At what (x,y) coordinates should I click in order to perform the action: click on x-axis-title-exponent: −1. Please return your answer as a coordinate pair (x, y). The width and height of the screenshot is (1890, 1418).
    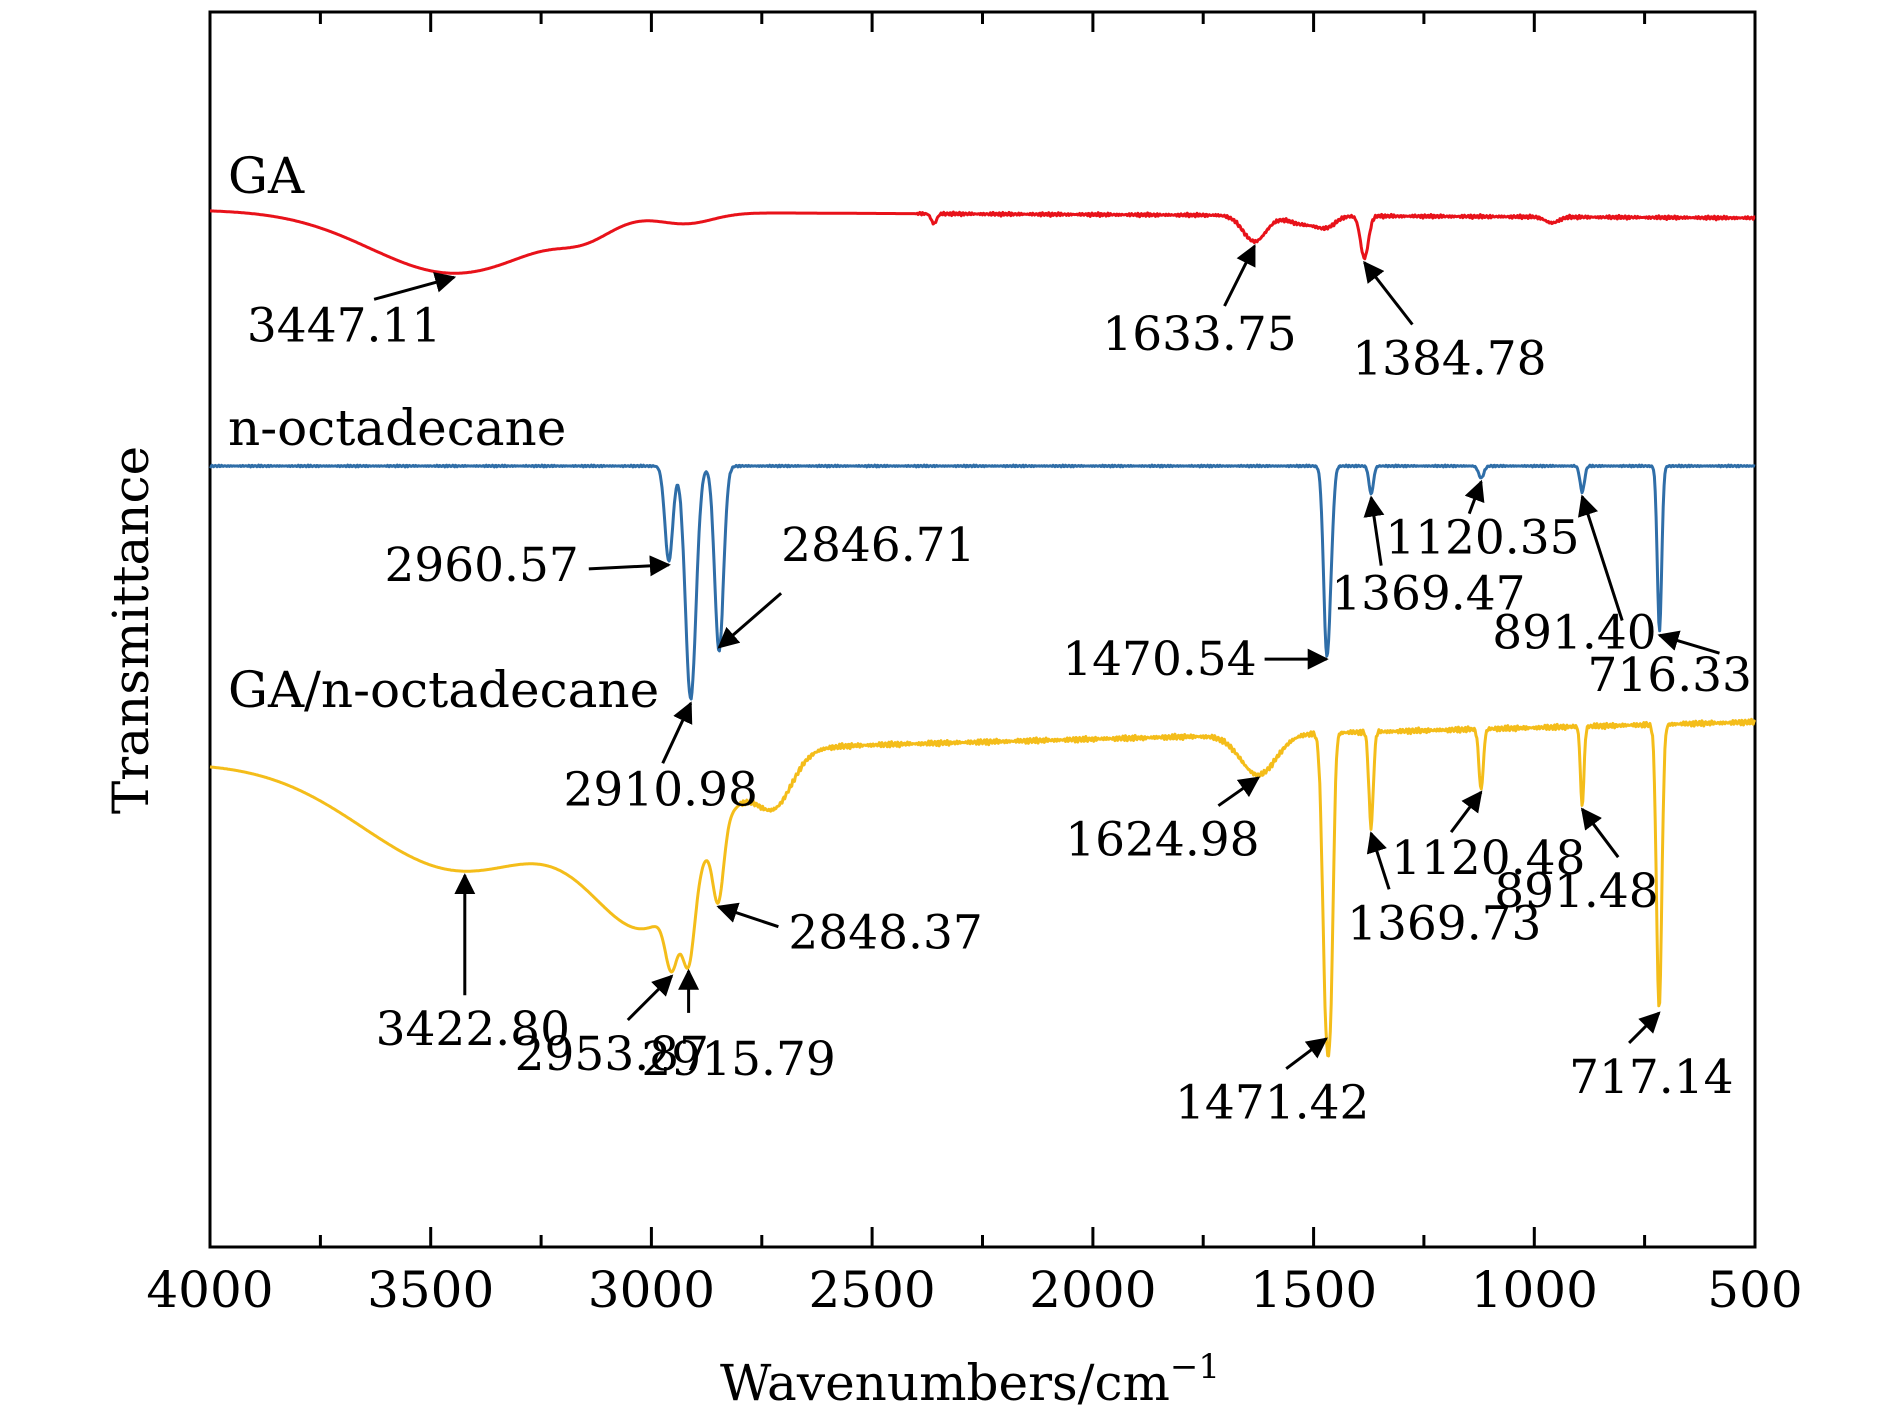
    Looking at the image, I should click on (1195, 1367).